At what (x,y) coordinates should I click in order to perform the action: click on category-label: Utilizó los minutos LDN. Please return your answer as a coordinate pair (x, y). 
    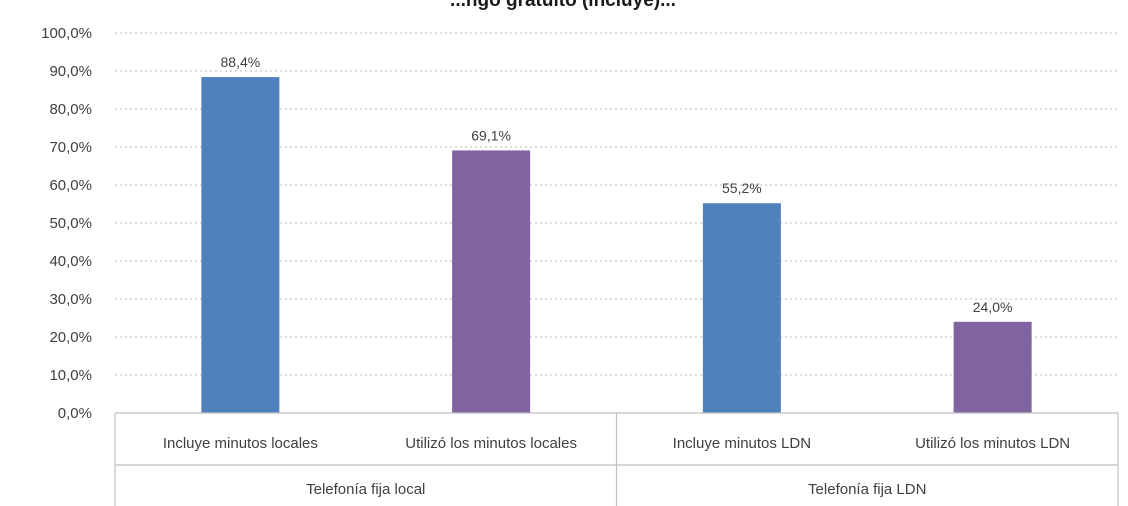
    Looking at the image, I should click on (992, 443).